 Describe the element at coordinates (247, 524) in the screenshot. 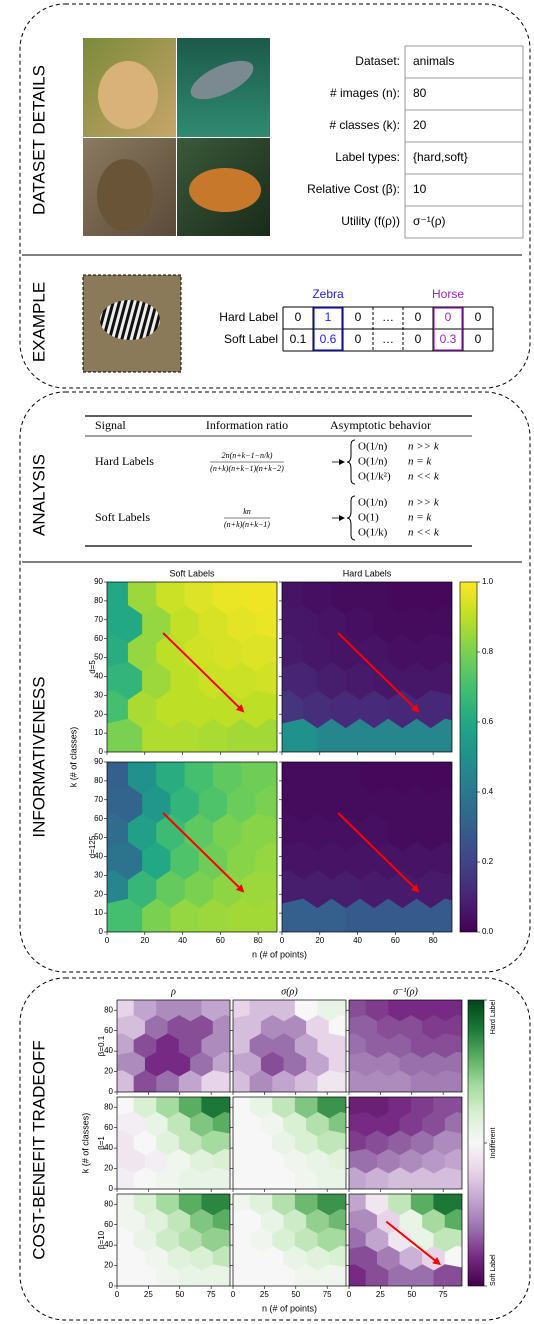

I see `ratio-denominator: (n+k)(n+k−1)` at that location.